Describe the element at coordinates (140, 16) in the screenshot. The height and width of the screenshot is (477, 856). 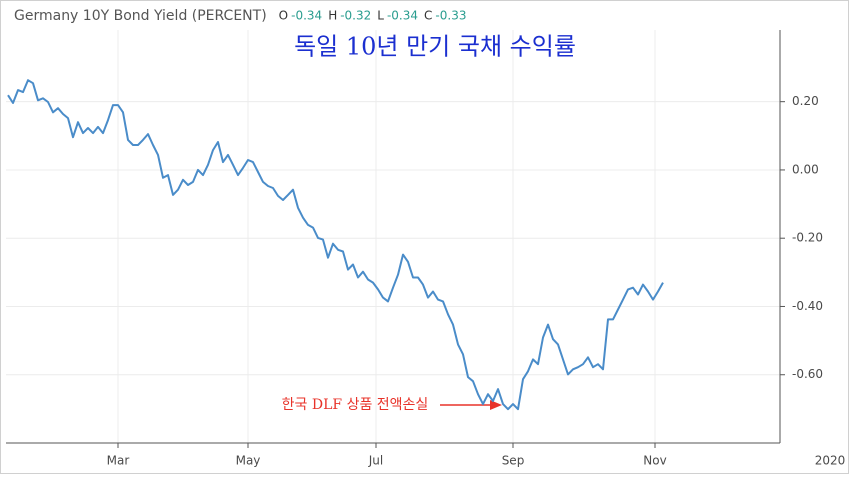
I see `chart-title: Germany 10Y Bond Yield (PERCENT)` at that location.